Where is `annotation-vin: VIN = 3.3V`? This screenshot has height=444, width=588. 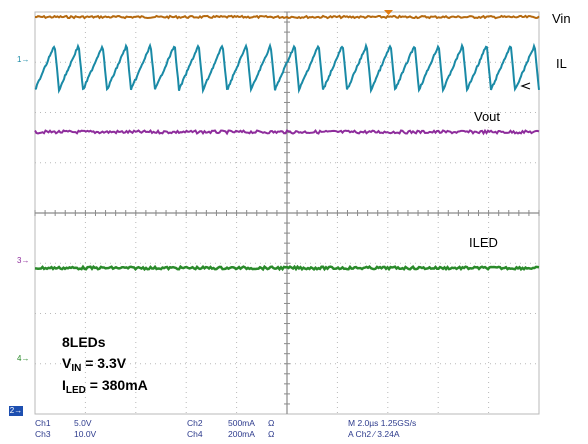 annotation-vin: VIN = 3.3V is located at coordinates (94, 364).